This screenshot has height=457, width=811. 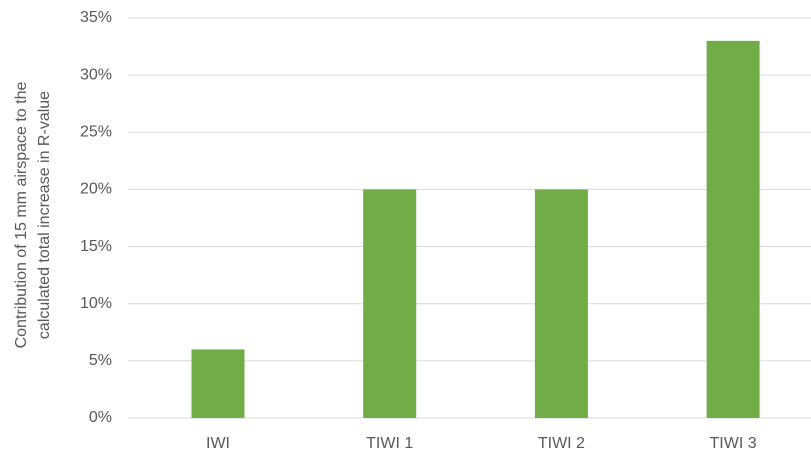 I want to click on y-axis-title-line: calculated total increase in R-value, so click(x=44, y=215).